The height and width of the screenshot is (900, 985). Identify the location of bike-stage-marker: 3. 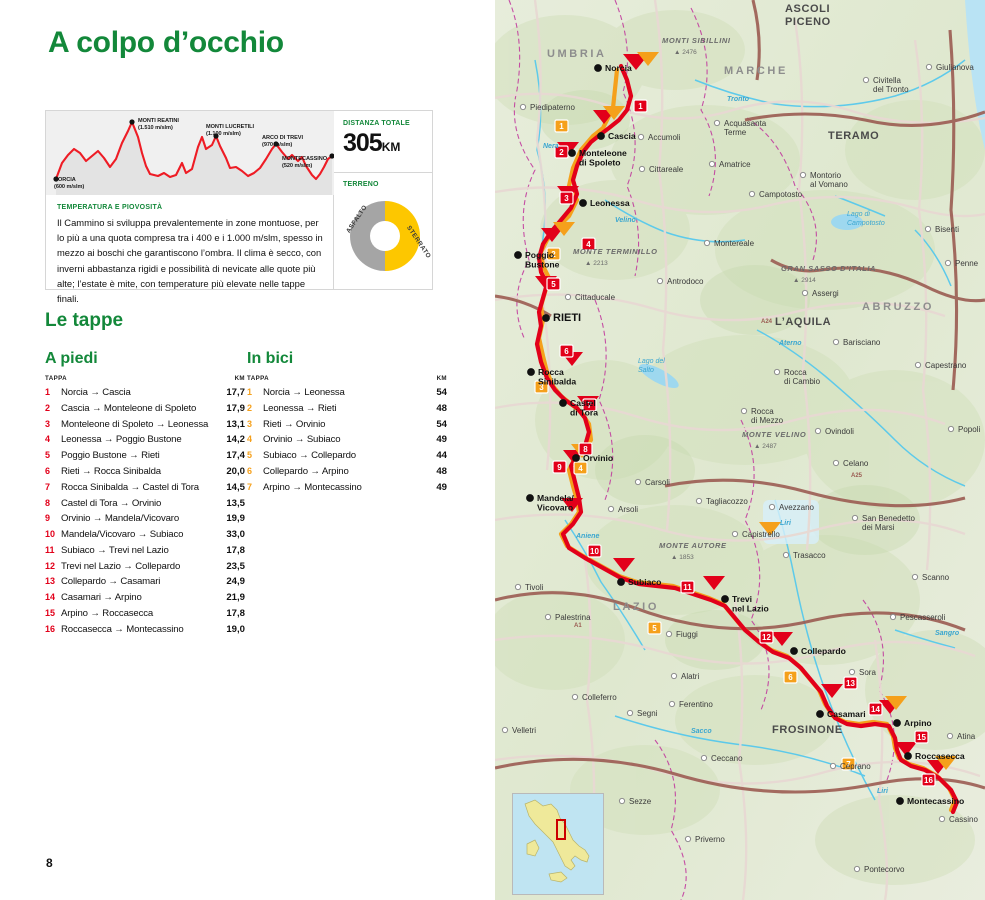
(541, 387).